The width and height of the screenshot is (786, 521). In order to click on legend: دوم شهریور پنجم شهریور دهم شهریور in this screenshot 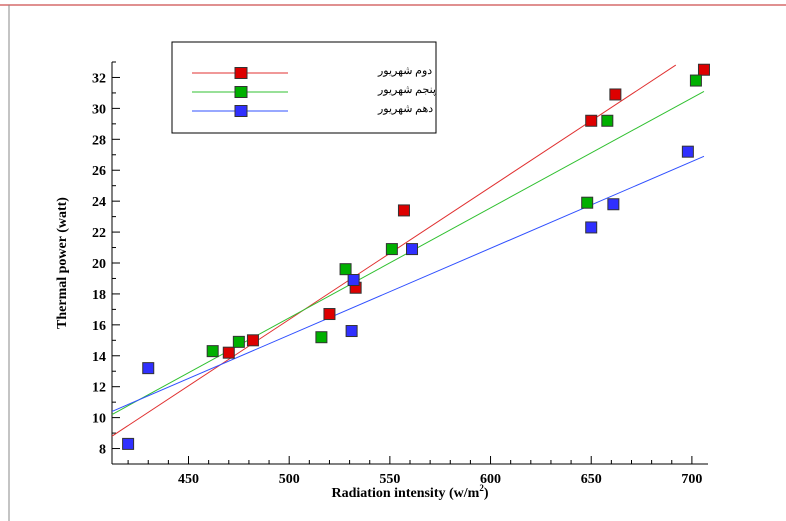, I will do `click(304, 87)`.